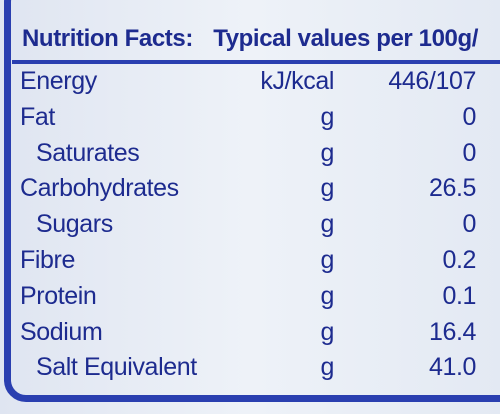 This screenshot has width=500, height=414. Describe the element at coordinates (47, 260) in the screenshot. I see `row-name: Fibre` at that location.